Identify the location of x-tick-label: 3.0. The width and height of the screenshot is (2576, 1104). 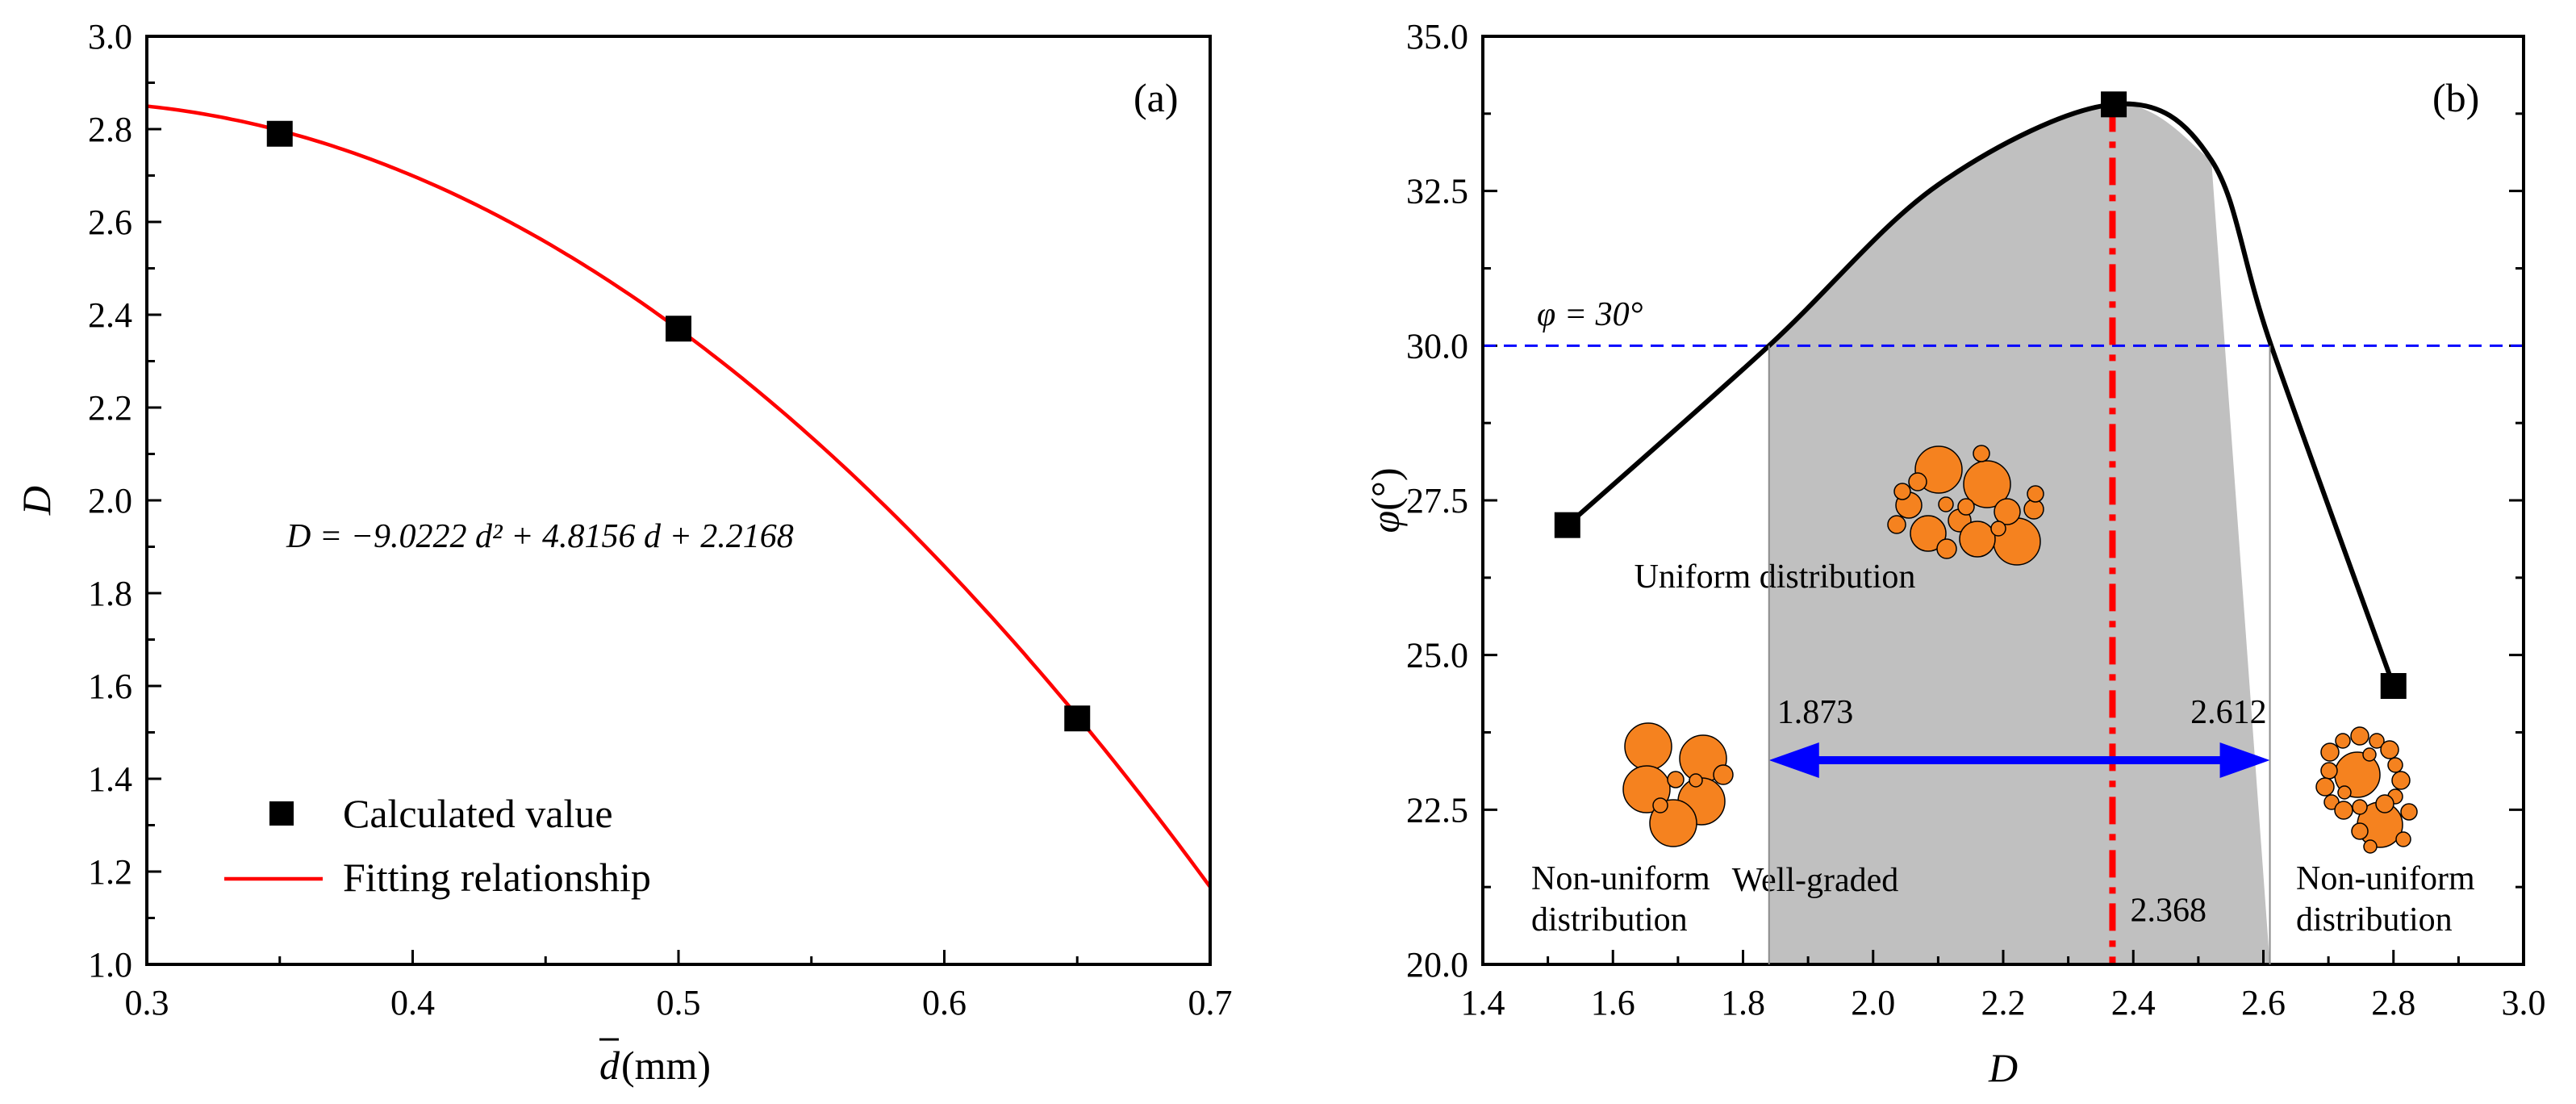
(2524, 1002).